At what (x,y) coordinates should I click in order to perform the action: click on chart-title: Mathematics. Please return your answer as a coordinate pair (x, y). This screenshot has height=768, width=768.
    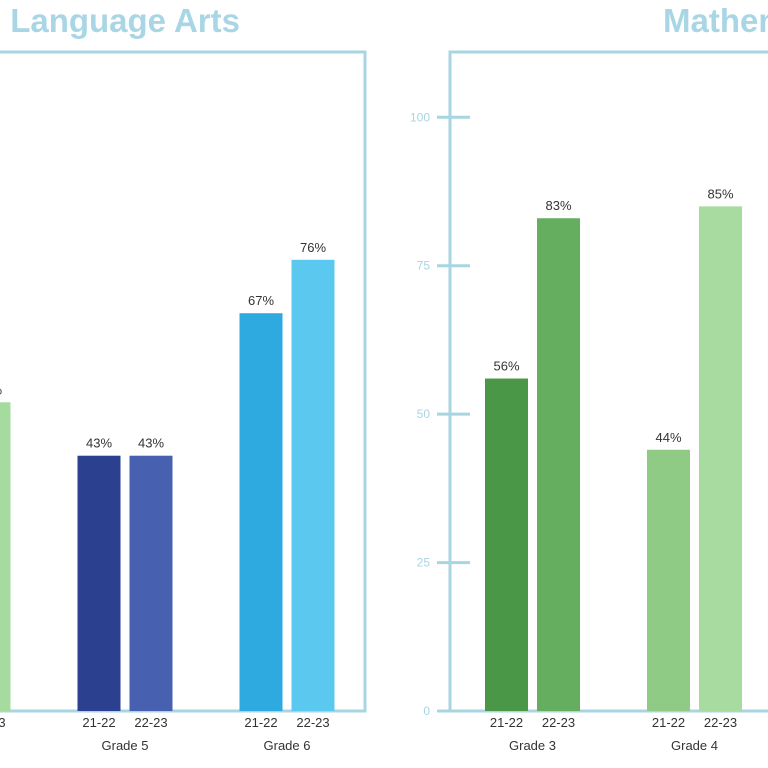
    Looking at the image, I should click on (715, 20).